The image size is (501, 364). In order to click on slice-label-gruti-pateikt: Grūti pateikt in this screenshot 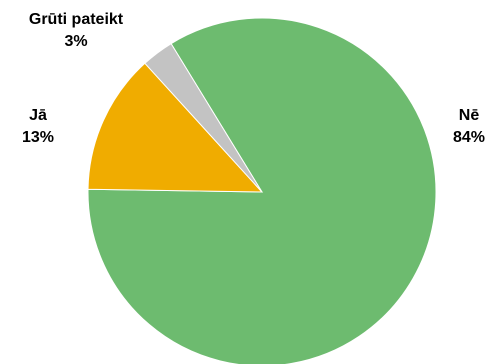, I will do `click(76, 19)`.